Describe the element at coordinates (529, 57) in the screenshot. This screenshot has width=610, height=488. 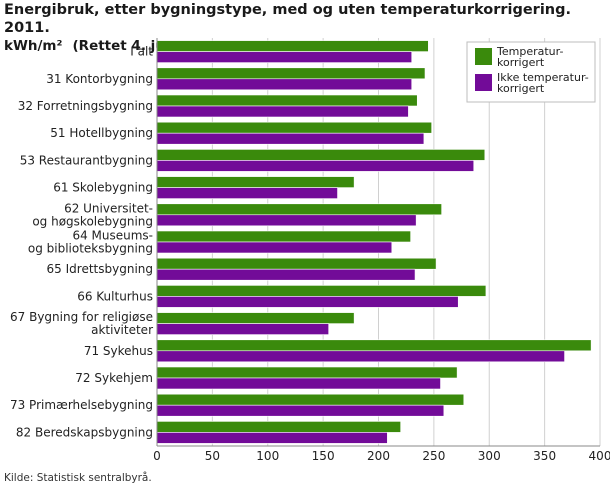
I see `legend-label: Temperatur-korrigert` at that location.